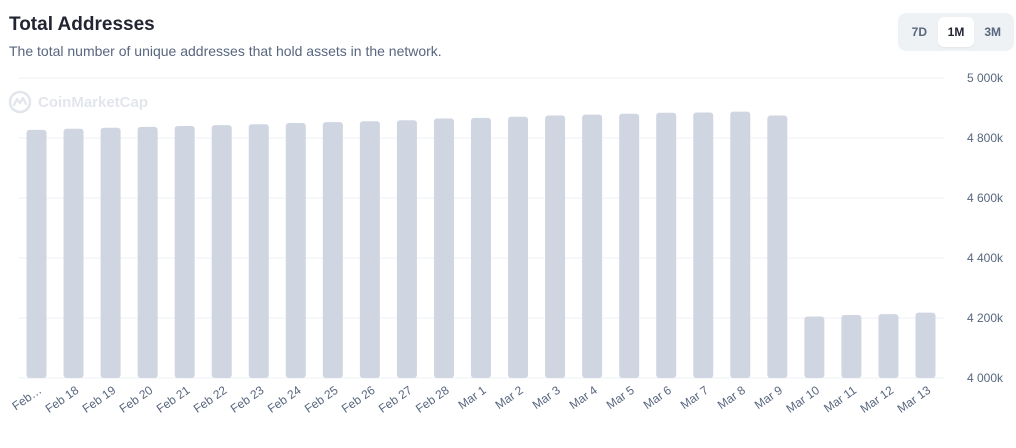  What do you see at coordinates (919, 32) in the screenshot?
I see `range-7d-button: 7D` at bounding box center [919, 32].